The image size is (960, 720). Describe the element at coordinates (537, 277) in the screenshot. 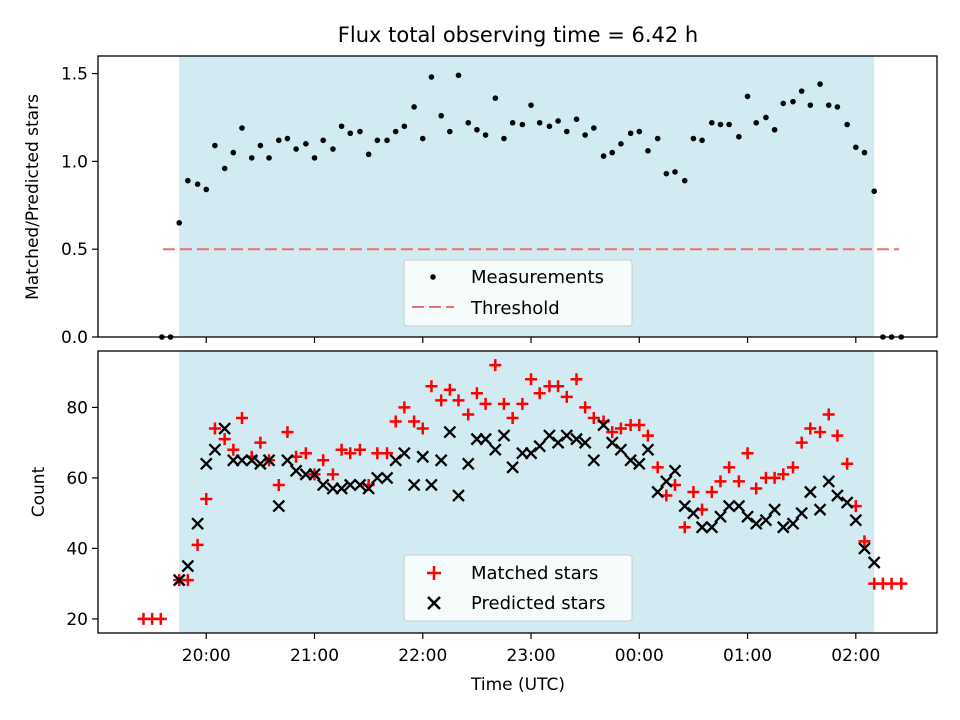

I see `legend-label-measurements: Measurements` at that location.